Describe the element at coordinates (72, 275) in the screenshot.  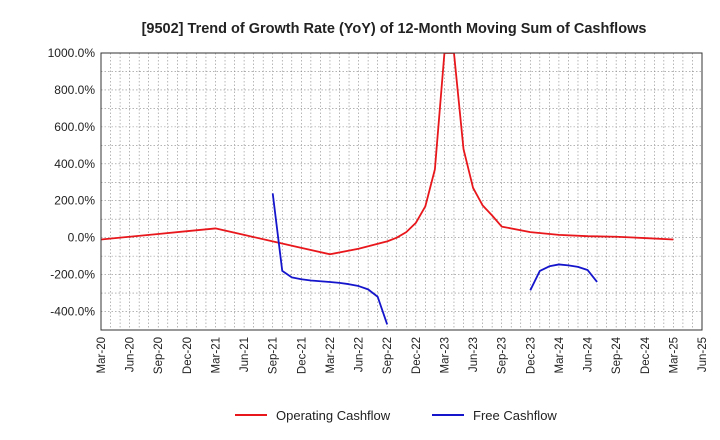
I see `y-tick-label: -200.0%` at that location.